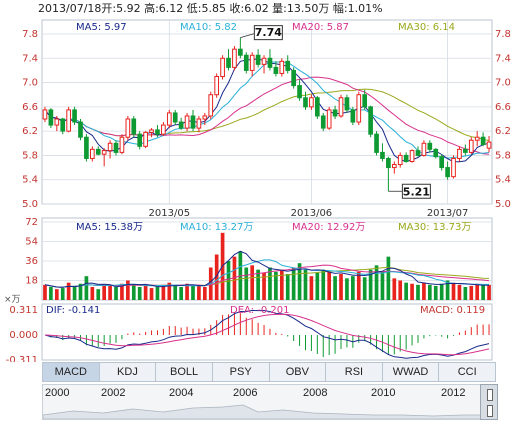 The width and height of the screenshot is (514, 430). I want to click on price-ytick-right: 5.8, so click(503, 155).